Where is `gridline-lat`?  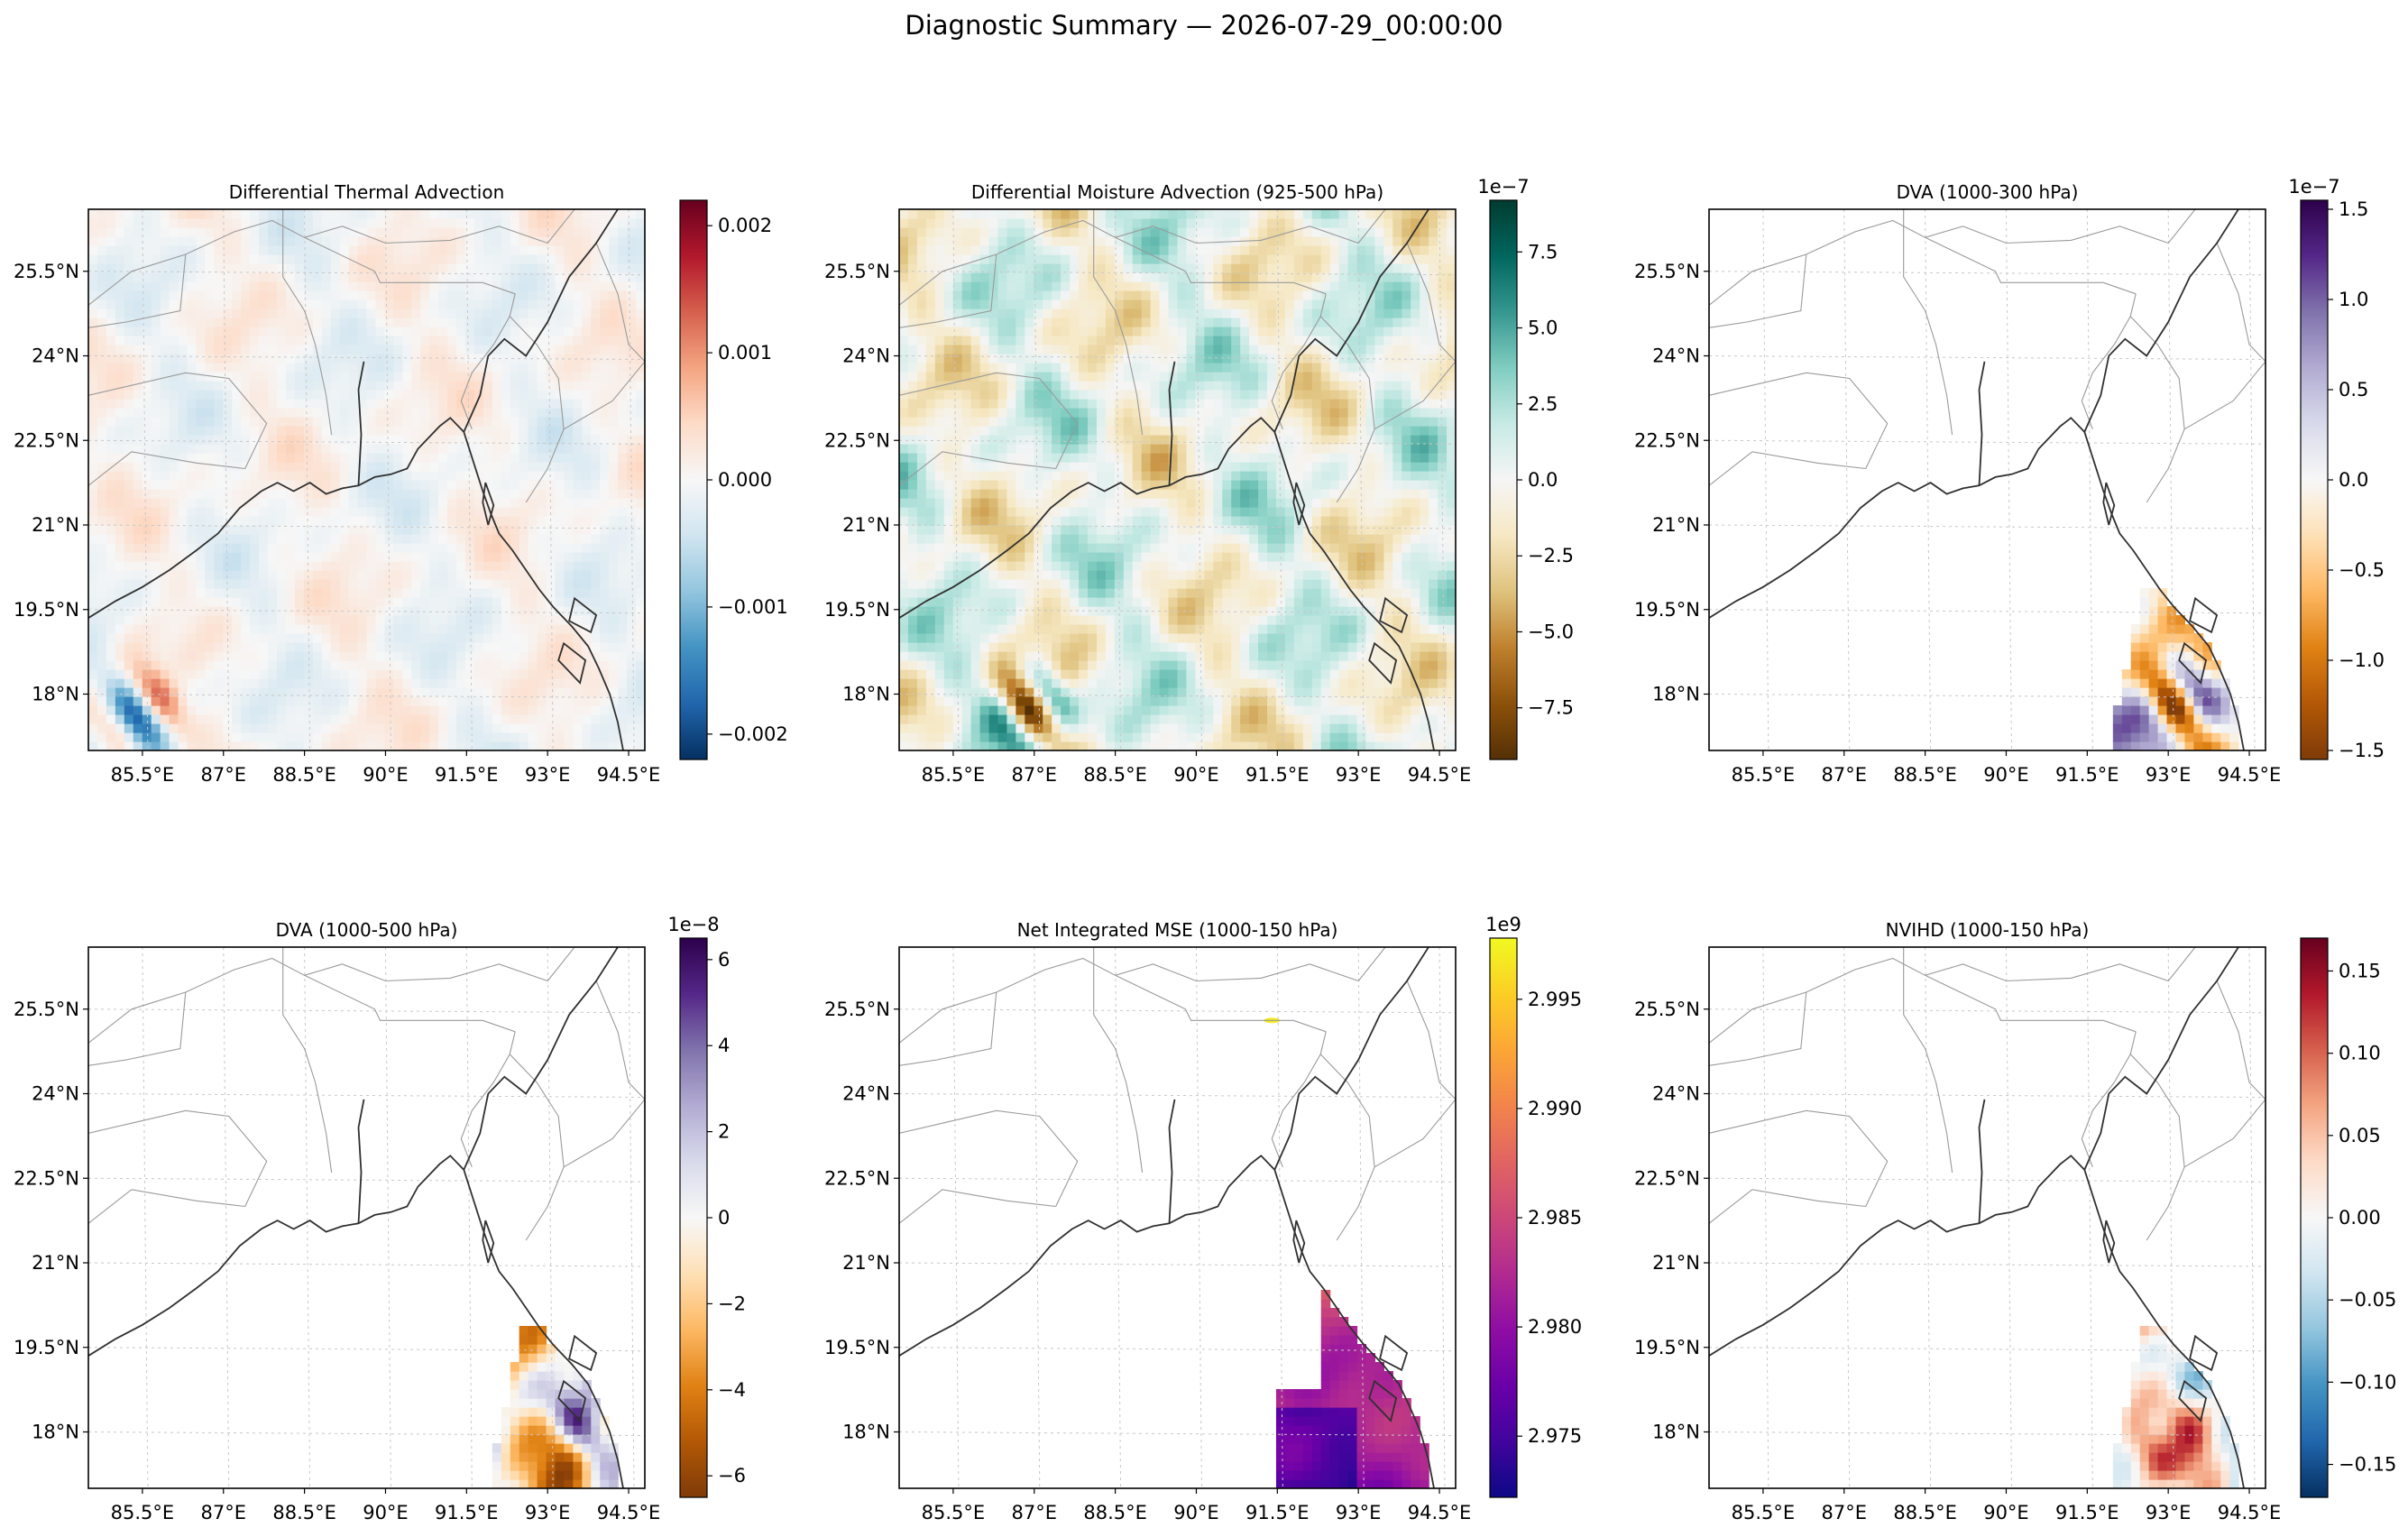 gridline-lat is located at coordinates (366, 357).